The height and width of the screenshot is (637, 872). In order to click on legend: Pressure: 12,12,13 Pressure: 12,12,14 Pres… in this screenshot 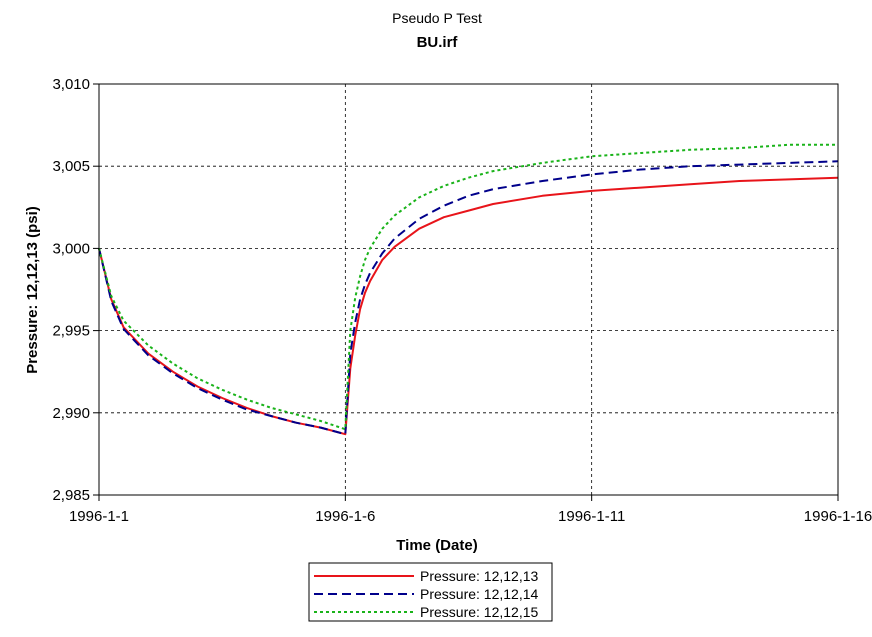, I will do `click(430, 592)`.